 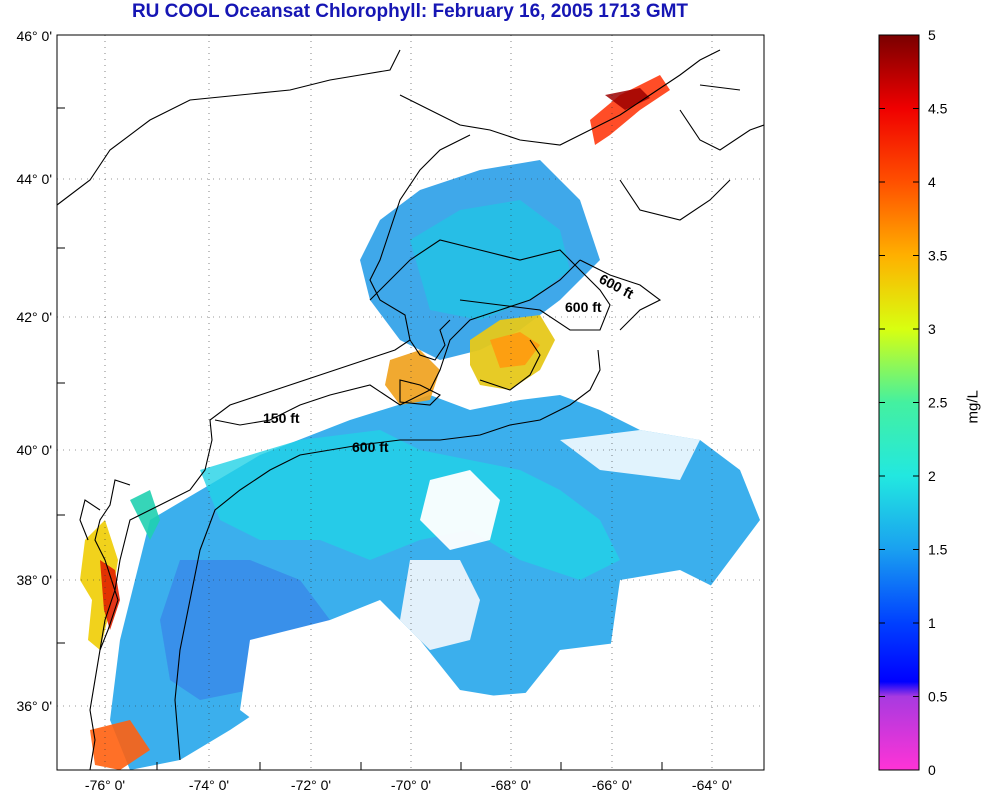 I want to click on colorbar-tick-label: 3.5, so click(x=938, y=256).